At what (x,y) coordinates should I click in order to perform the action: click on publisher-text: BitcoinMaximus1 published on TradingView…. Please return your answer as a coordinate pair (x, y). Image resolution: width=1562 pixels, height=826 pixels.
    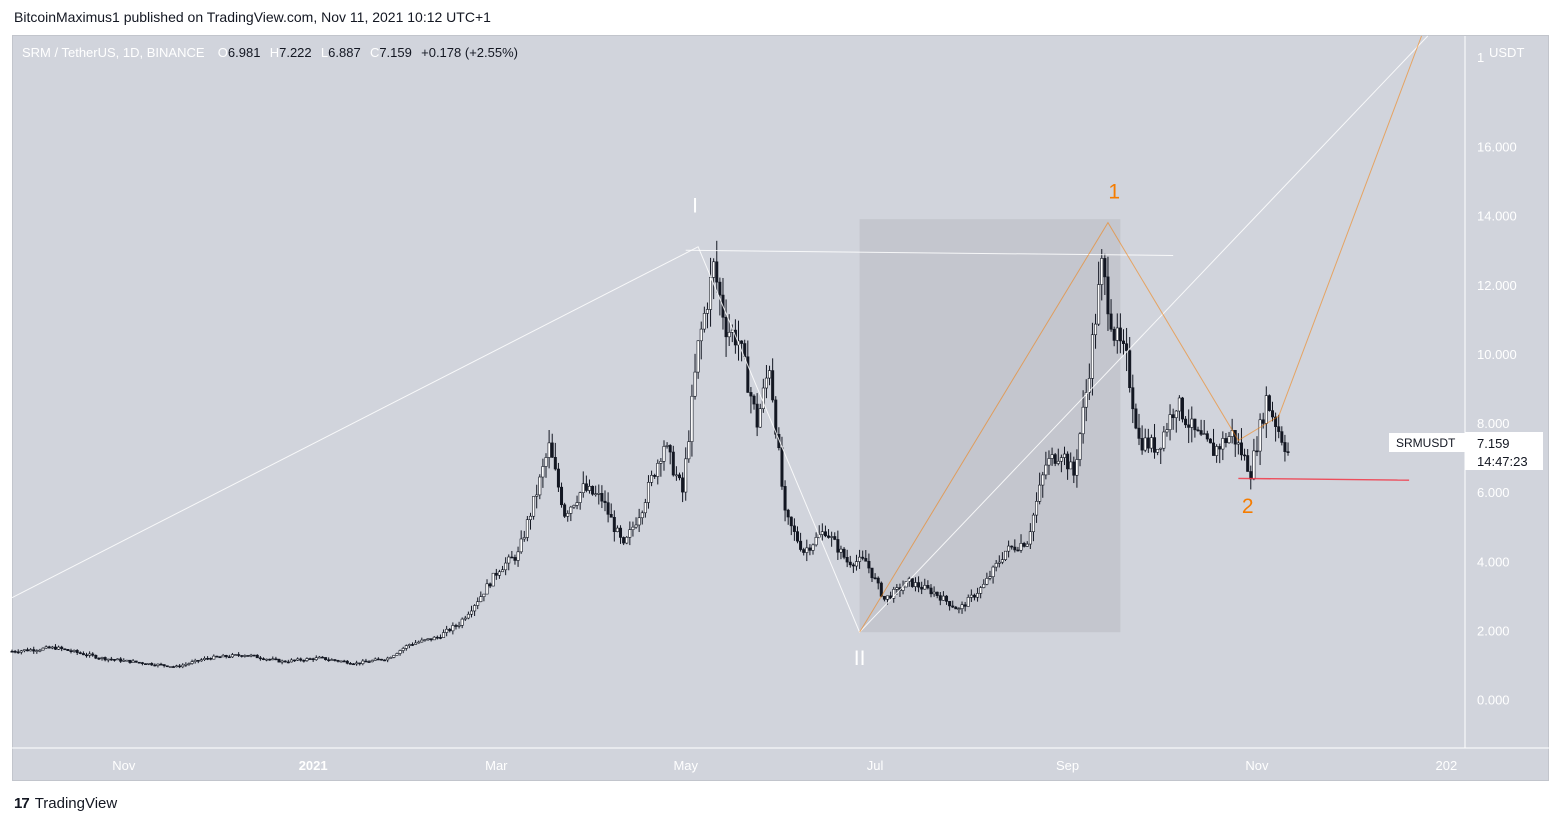
    Looking at the image, I should click on (252, 17).